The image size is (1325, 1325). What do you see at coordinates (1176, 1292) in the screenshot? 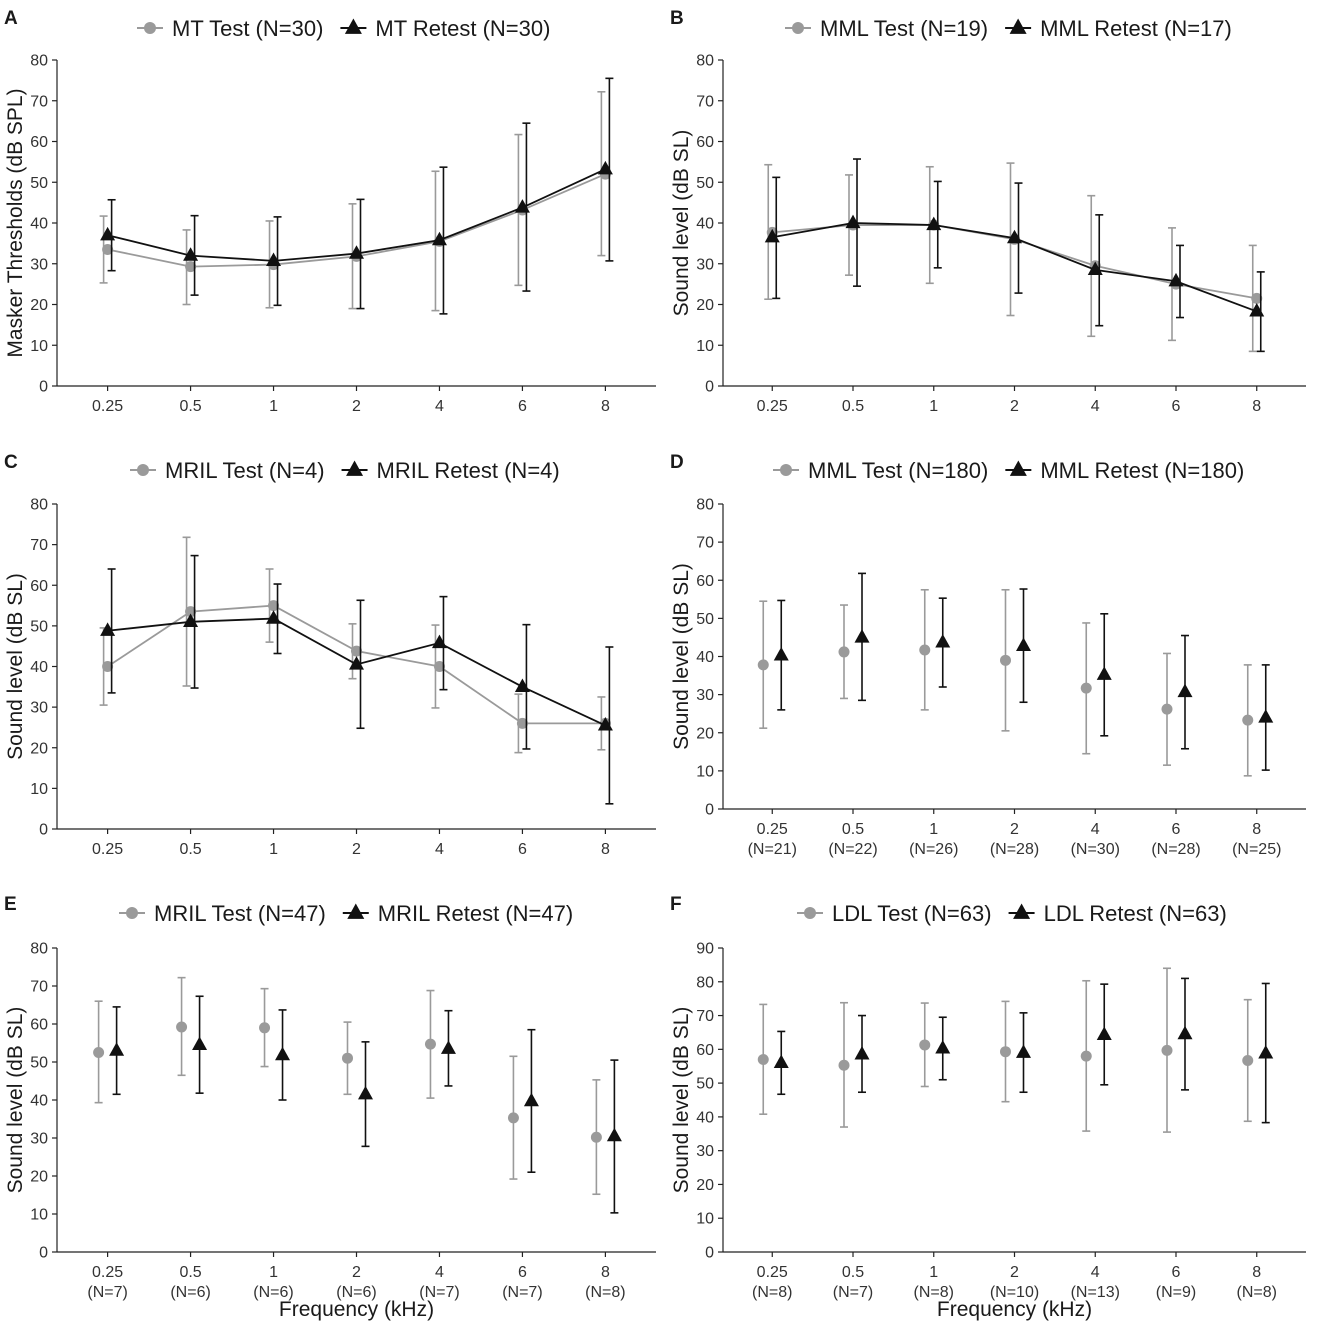
I see `x-tick-n-label: (N=9)` at bounding box center [1176, 1292].